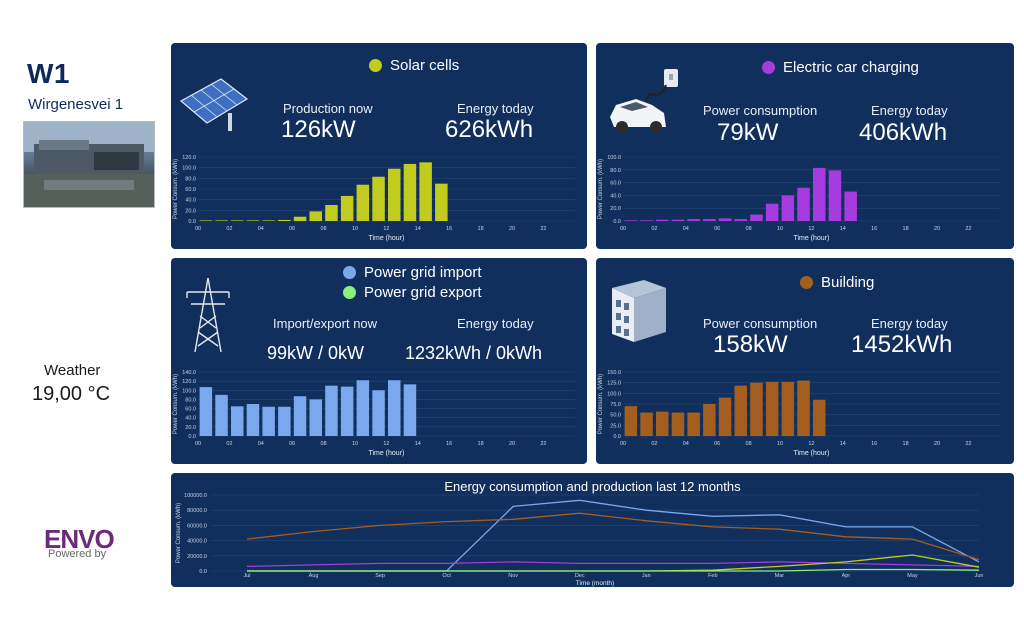 This screenshot has height=630, width=1024. Describe the element at coordinates (615, 416) in the screenshot. I see `y-tick-label: 50.0` at that location.